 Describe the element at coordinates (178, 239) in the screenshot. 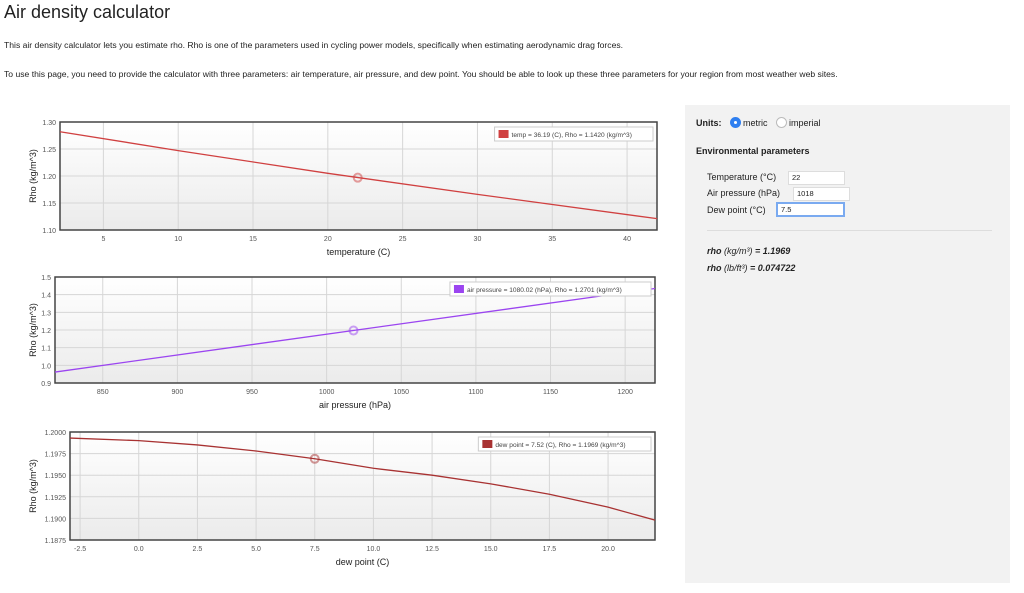

I see `x-tick-label: 10` at that location.